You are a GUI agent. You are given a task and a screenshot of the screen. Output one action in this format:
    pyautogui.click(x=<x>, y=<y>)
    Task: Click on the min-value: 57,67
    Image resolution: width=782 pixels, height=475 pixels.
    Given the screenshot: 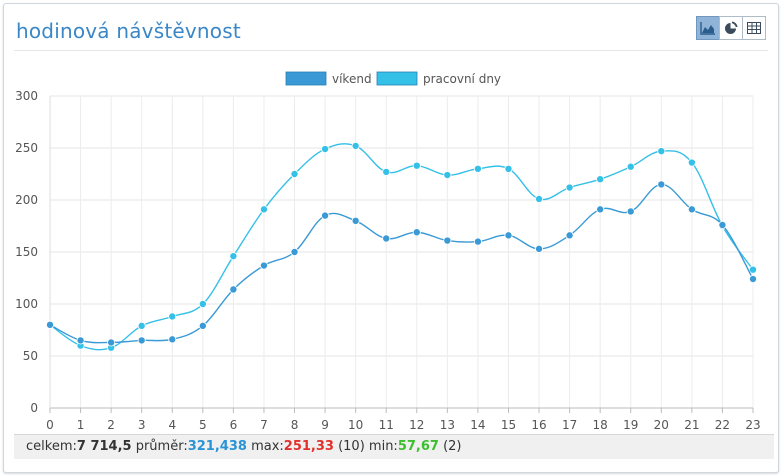 What is the action you would take?
    pyautogui.click(x=418, y=446)
    